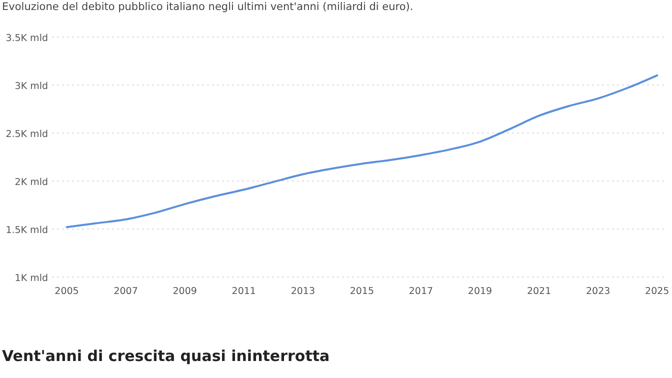  Describe the element at coordinates (539, 291) in the screenshot. I see `x-tick-label: 2021` at that location.